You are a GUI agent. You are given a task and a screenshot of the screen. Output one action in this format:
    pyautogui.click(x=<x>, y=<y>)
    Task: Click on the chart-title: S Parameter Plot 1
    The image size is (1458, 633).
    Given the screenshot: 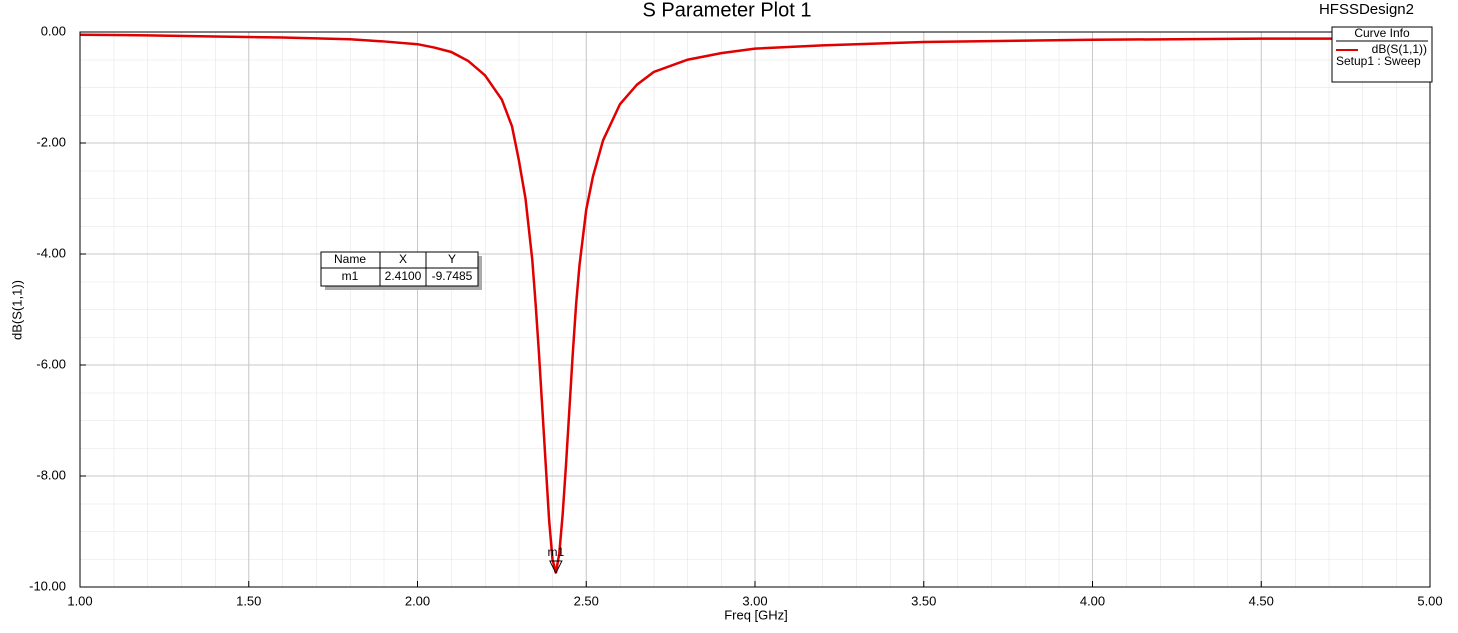 What is the action you would take?
    pyautogui.click(x=727, y=10)
    